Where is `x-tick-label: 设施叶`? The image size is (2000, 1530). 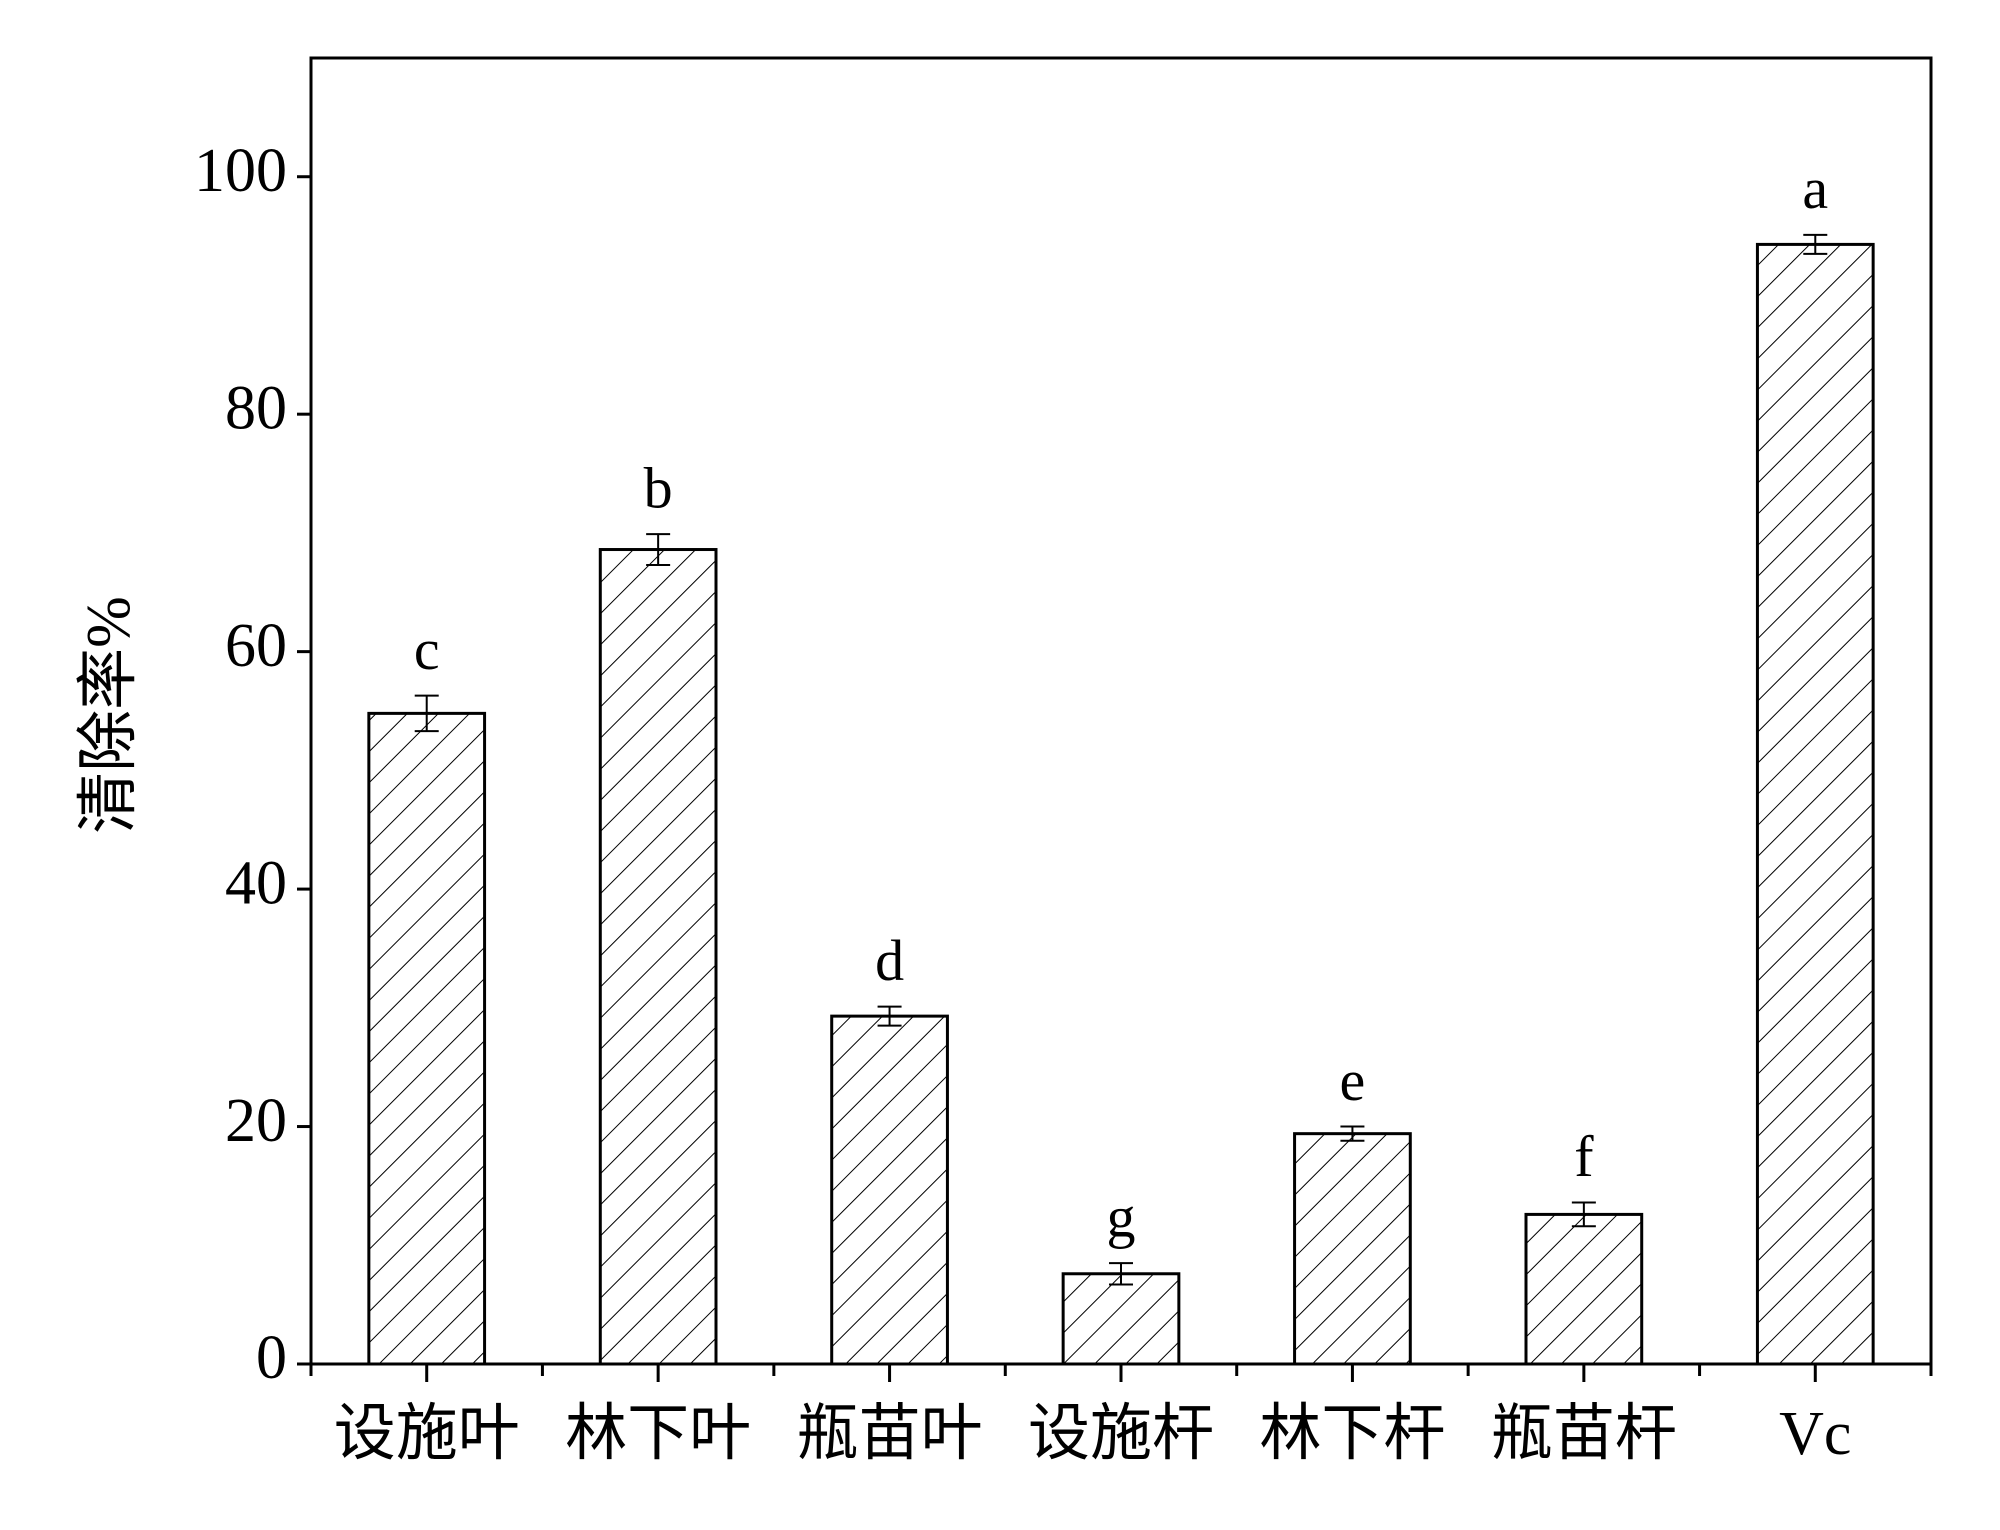 x-tick-label: 设施叶 is located at coordinates (427, 1434).